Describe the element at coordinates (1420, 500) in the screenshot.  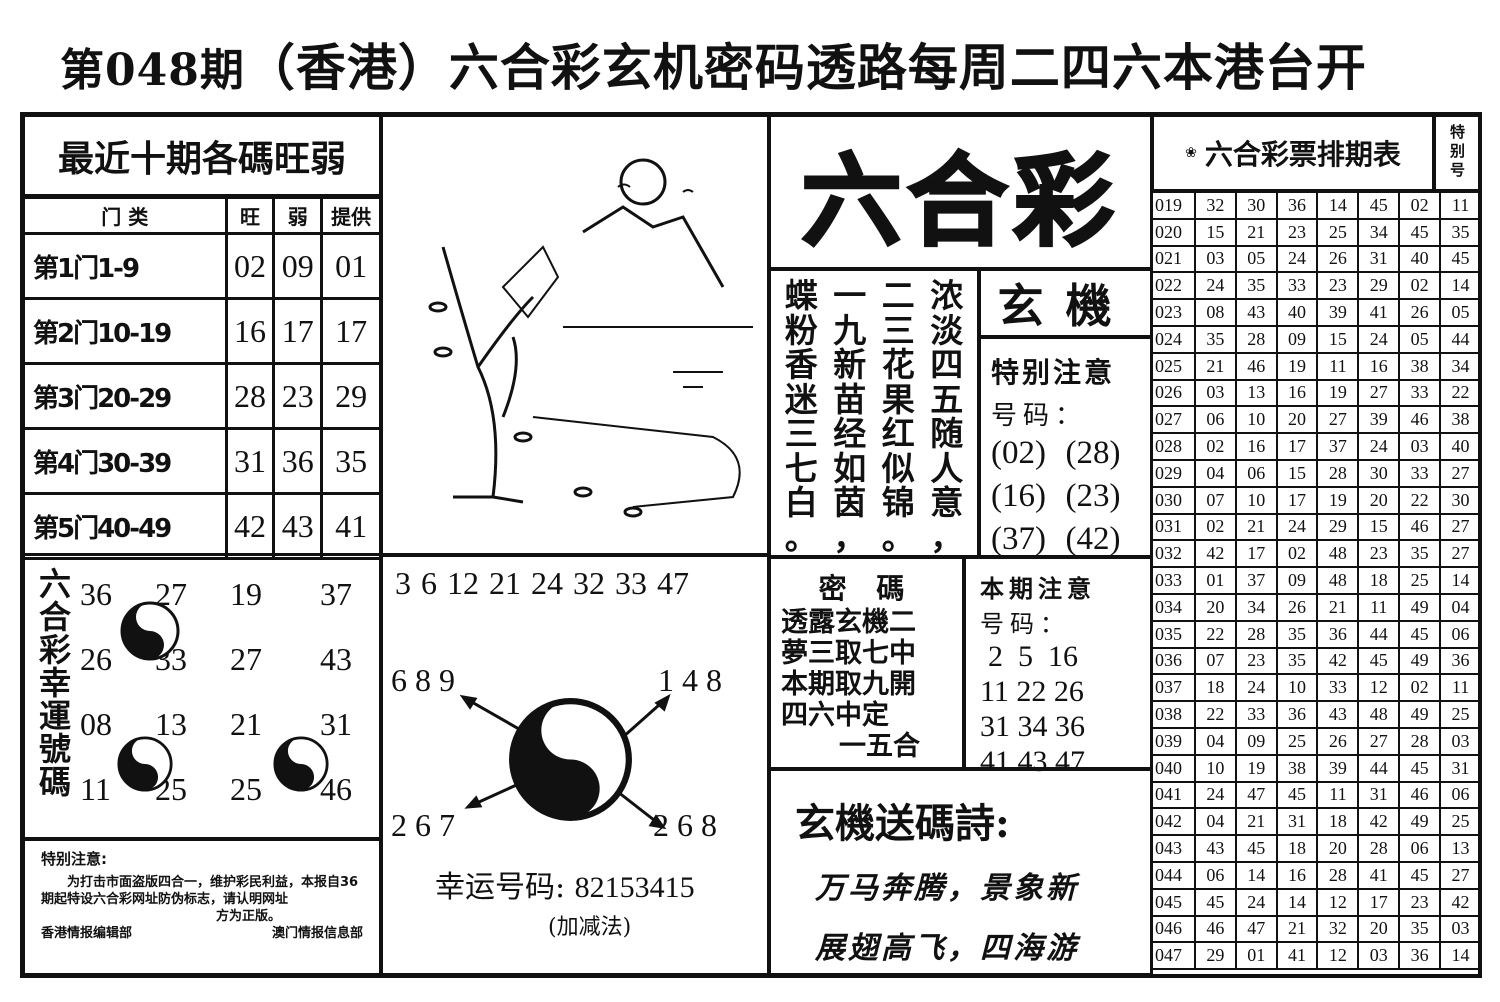
I see `draw-number: 22` at that location.